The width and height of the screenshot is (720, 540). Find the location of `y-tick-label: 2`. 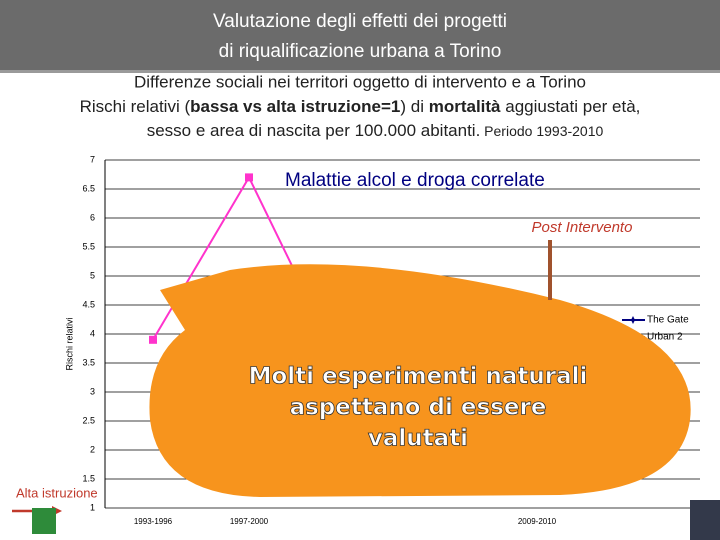

y-tick-label: 2 is located at coordinates (92, 449).